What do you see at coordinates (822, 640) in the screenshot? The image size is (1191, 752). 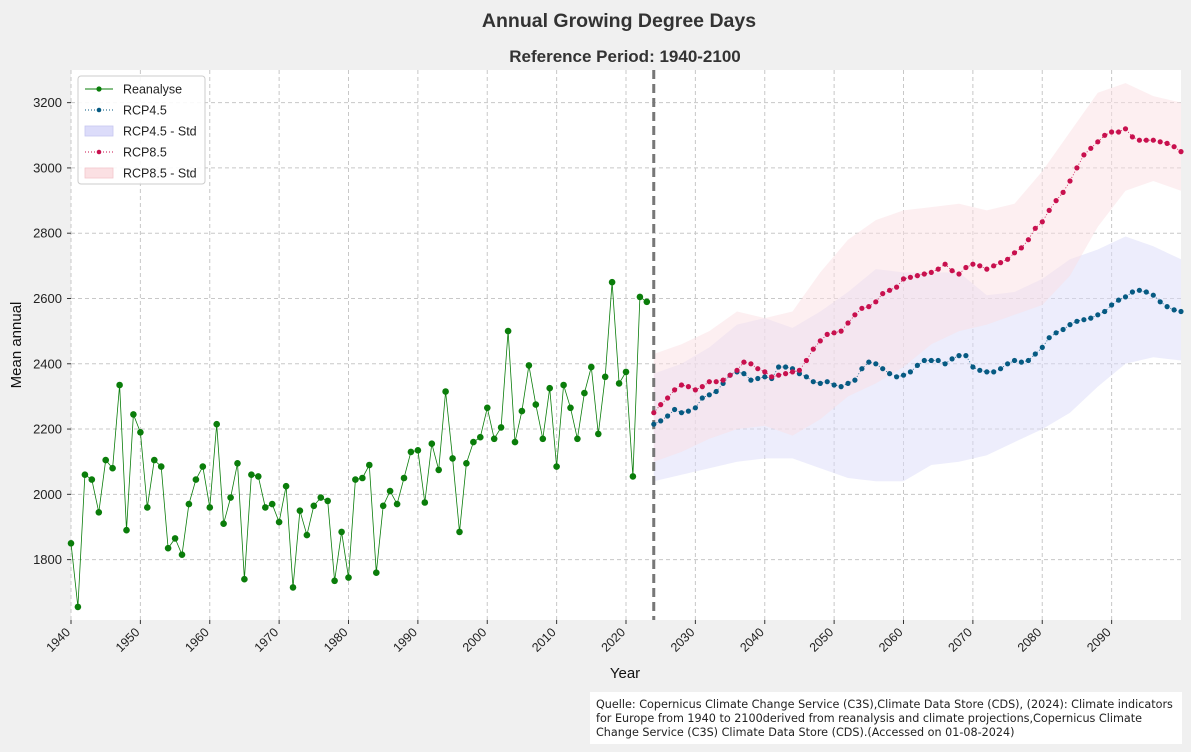 I see `x-tick-label: 2050` at bounding box center [822, 640].